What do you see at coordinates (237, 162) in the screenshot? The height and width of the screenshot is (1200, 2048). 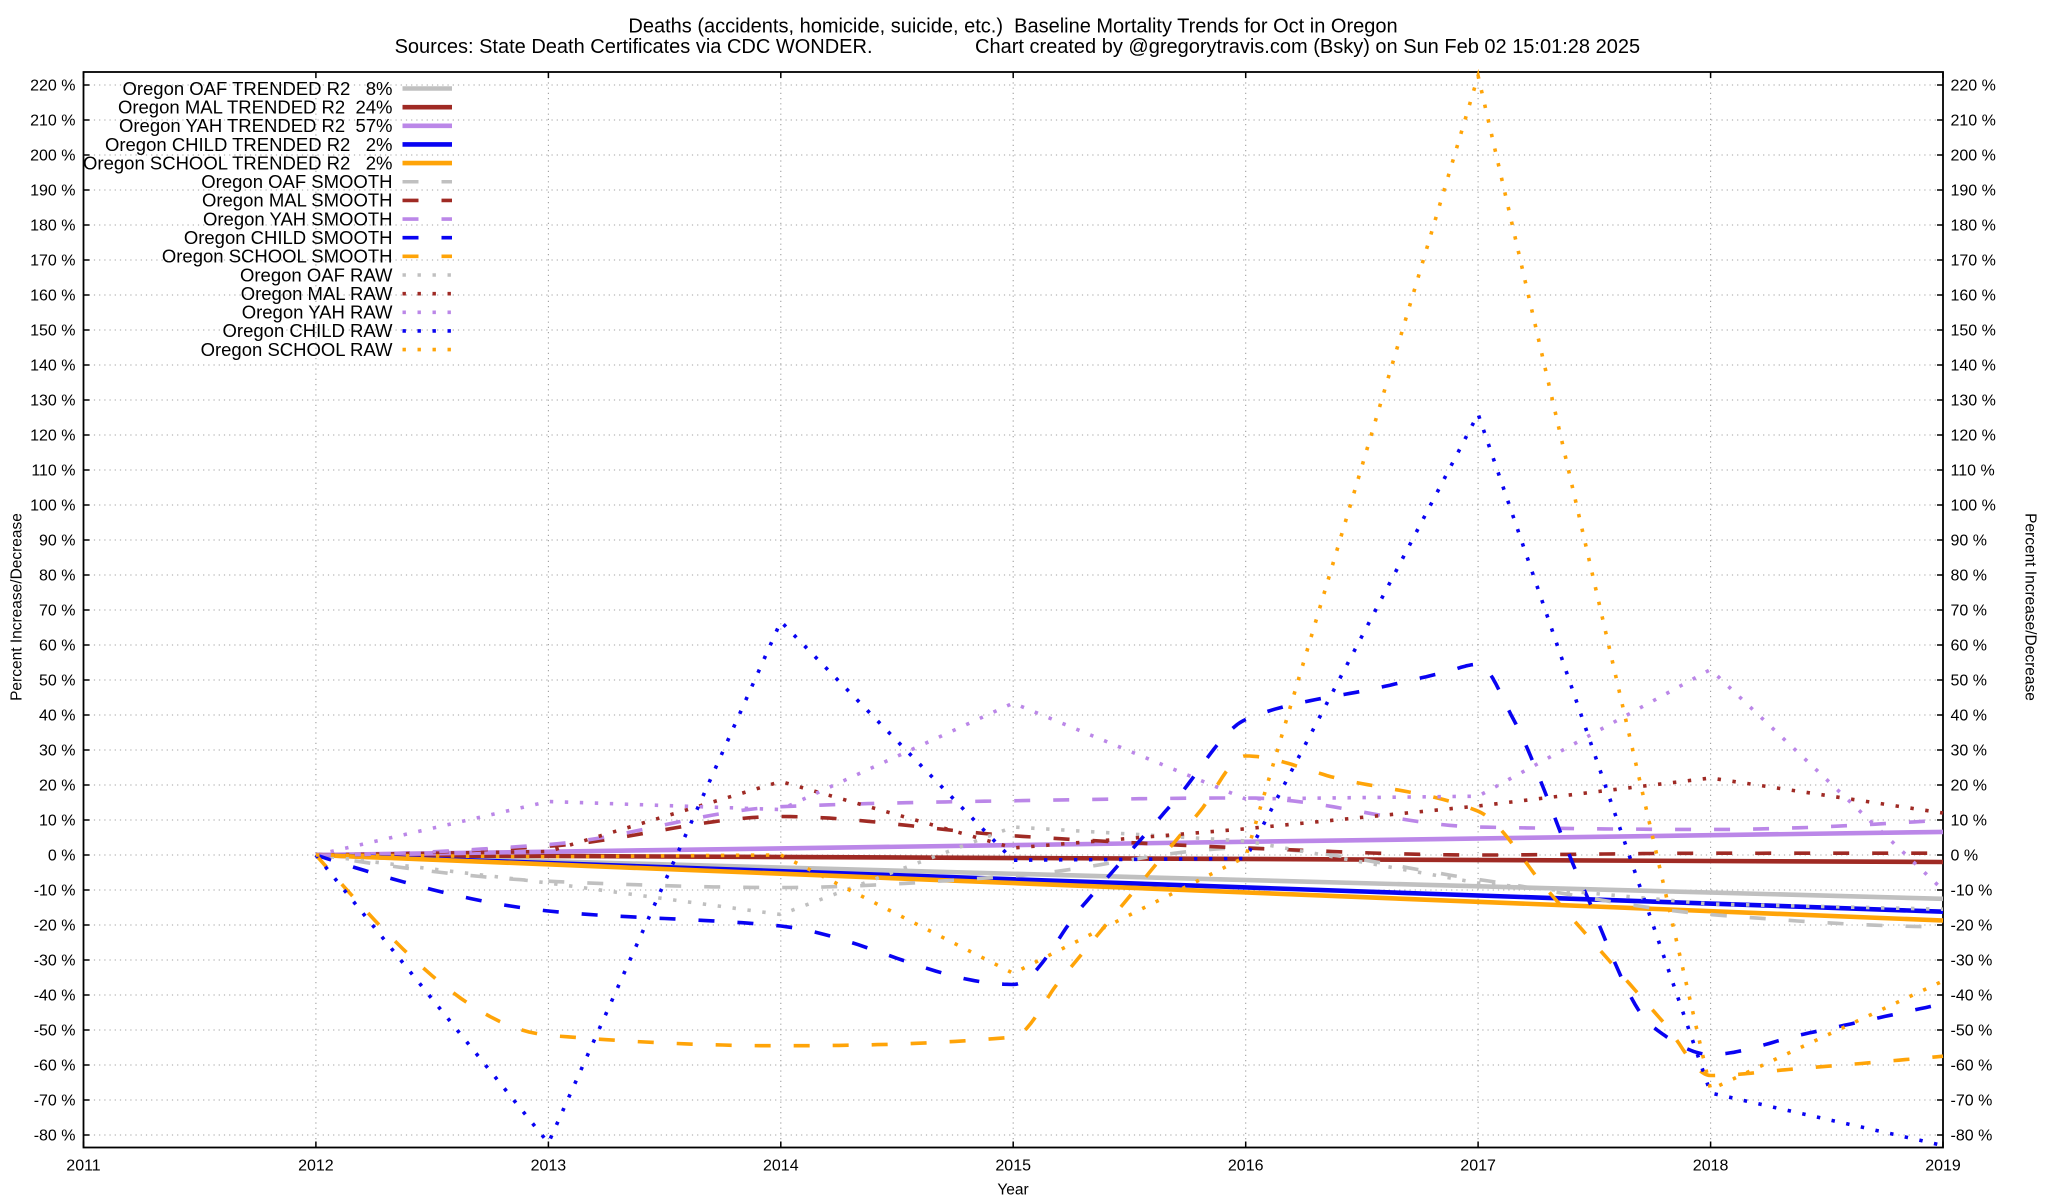 I see `svg-text: Oregon SCHOOL TRENDED R2 2%` at bounding box center [237, 162].